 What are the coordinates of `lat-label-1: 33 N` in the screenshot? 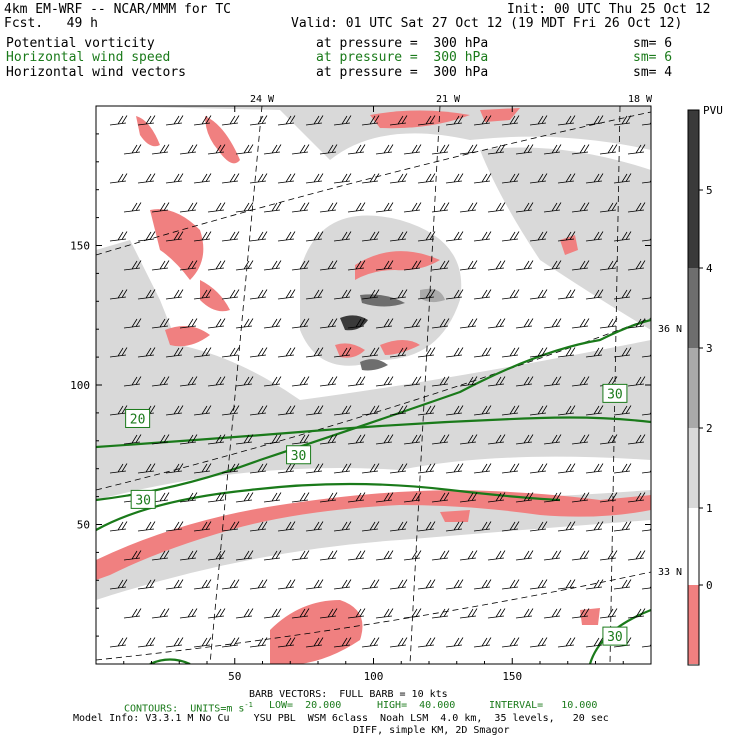 It's located at (670, 572).